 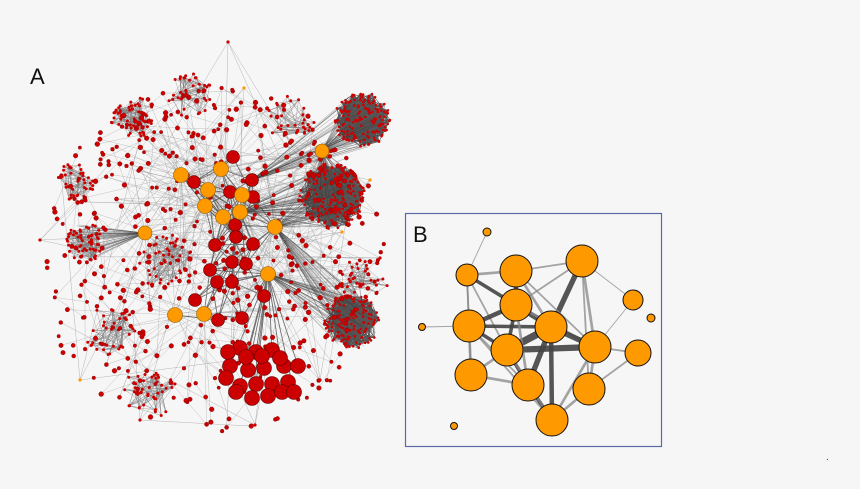 I want to click on panel-b-nodes, so click(x=537, y=332).